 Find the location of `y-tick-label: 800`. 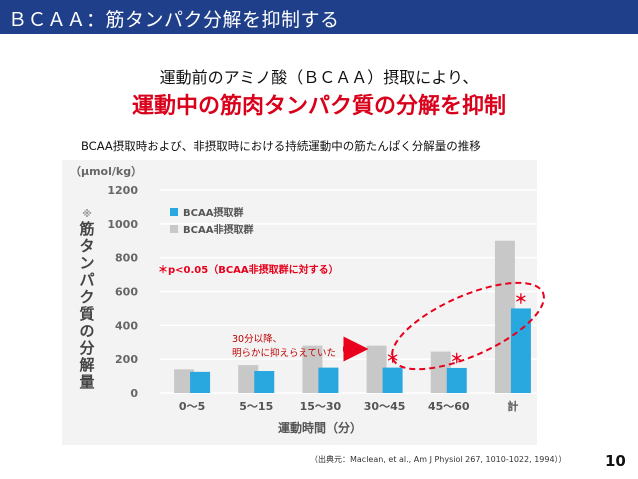

y-tick-label: 800 is located at coordinates (126, 258).